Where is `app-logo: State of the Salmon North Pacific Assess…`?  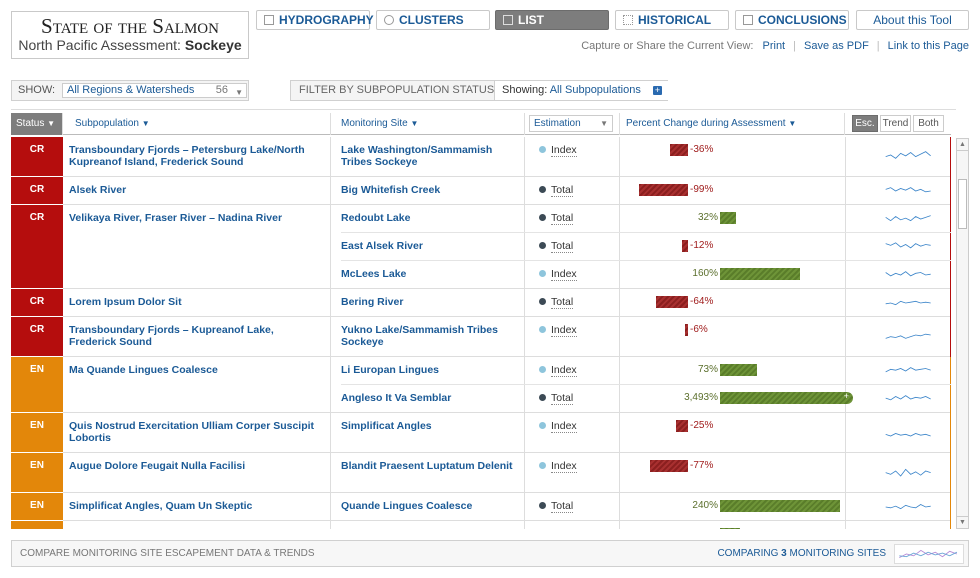 app-logo: State of the Salmon North Pacific Assess… is located at coordinates (130, 35).